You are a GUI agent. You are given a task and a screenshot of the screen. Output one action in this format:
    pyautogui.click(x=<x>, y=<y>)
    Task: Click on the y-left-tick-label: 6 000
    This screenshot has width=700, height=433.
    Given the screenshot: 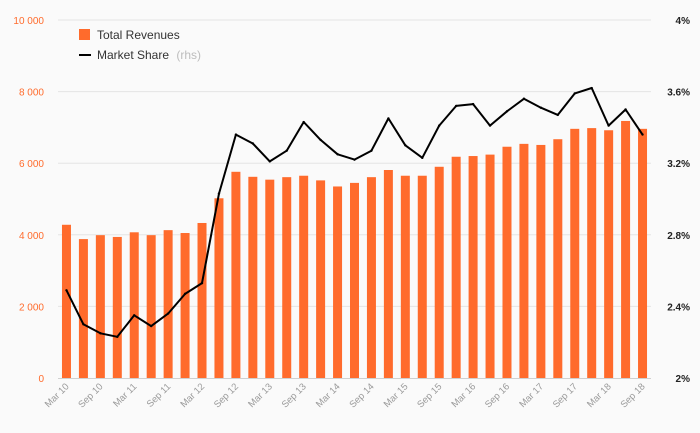 What is the action you would take?
    pyautogui.click(x=31, y=164)
    